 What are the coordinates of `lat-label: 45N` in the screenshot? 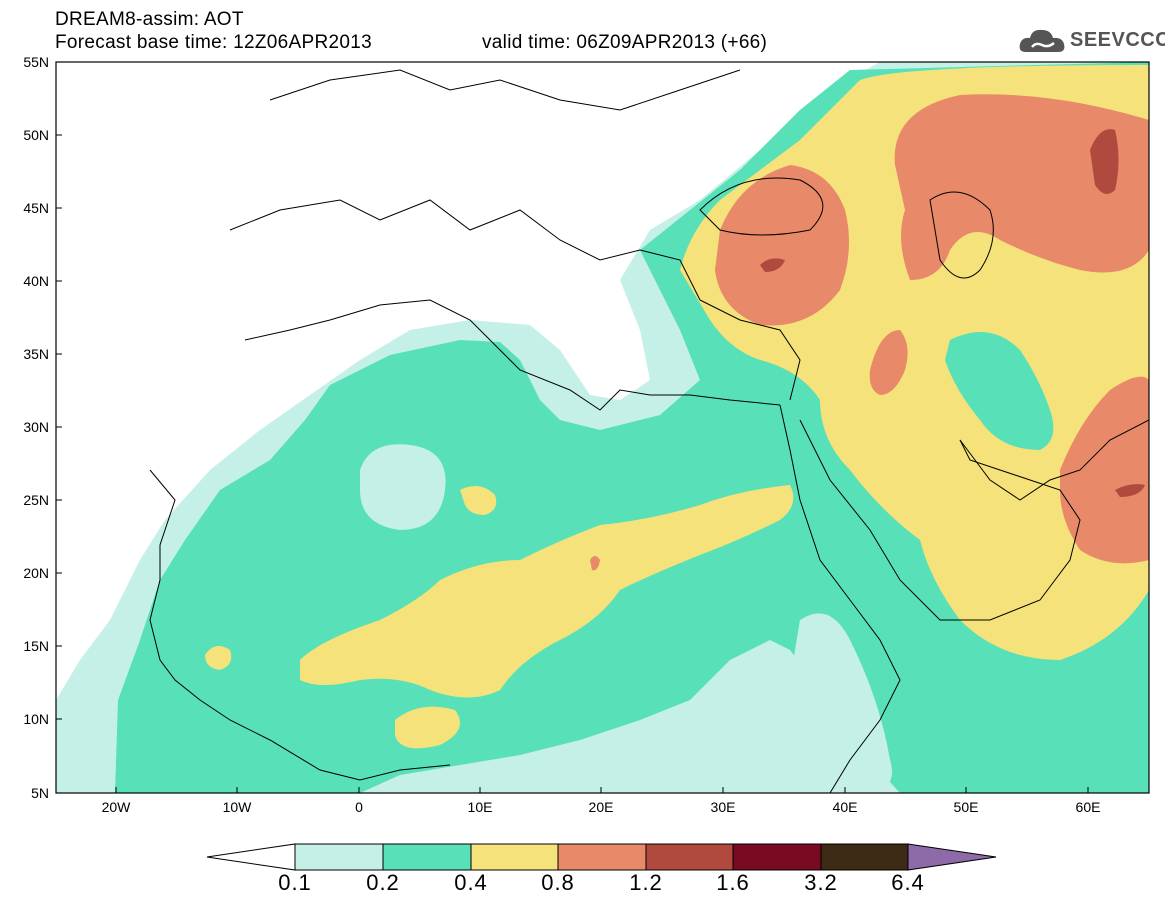 It's located at (36, 208).